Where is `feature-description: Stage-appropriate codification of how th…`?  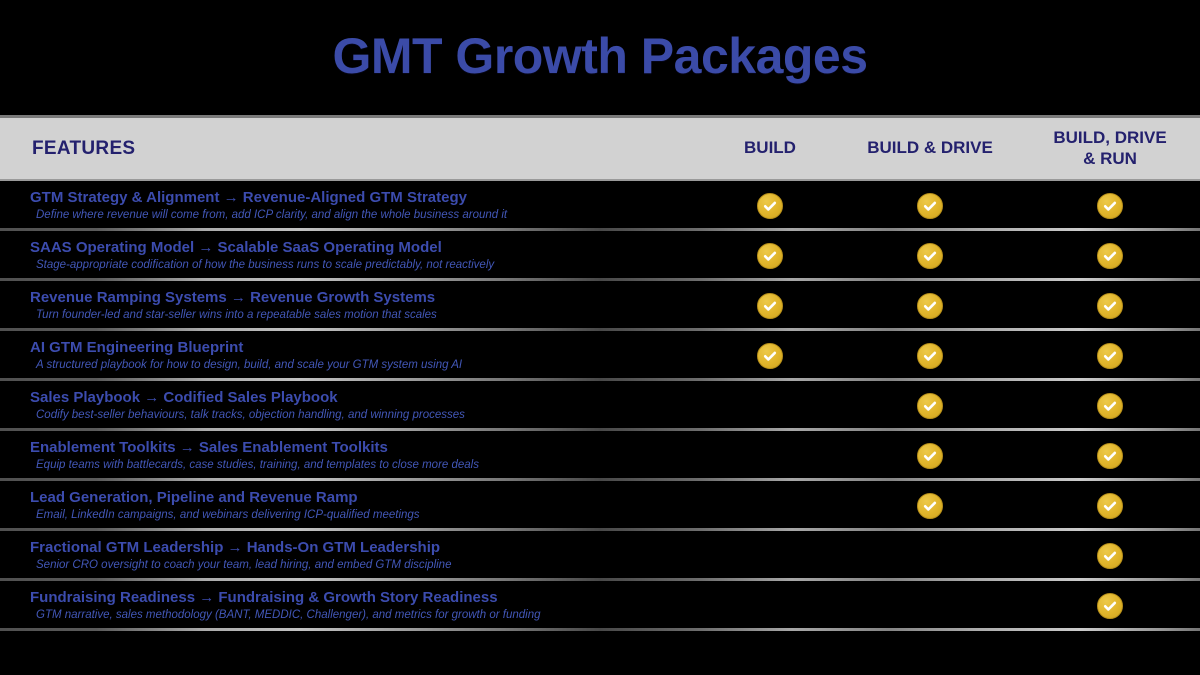 feature-description: Stage-appropriate codification of how th… is located at coordinates (265, 264).